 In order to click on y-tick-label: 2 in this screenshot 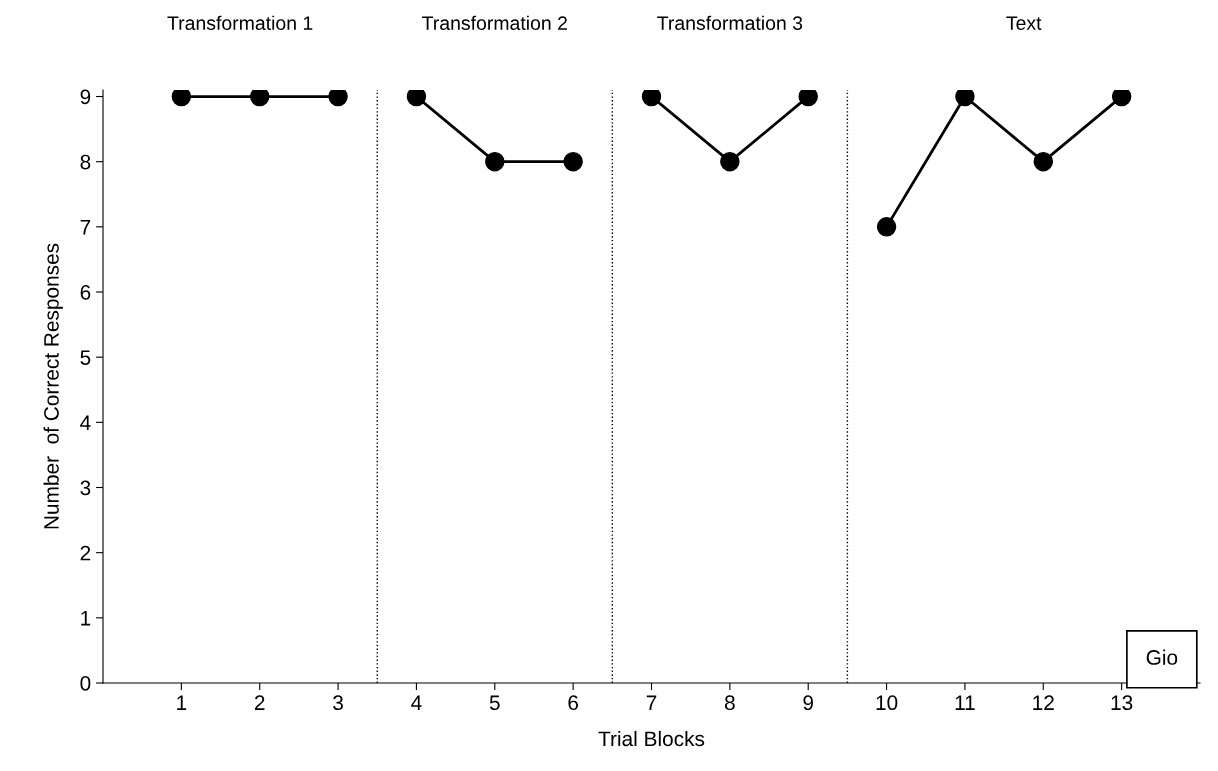, I will do `click(85, 553)`.